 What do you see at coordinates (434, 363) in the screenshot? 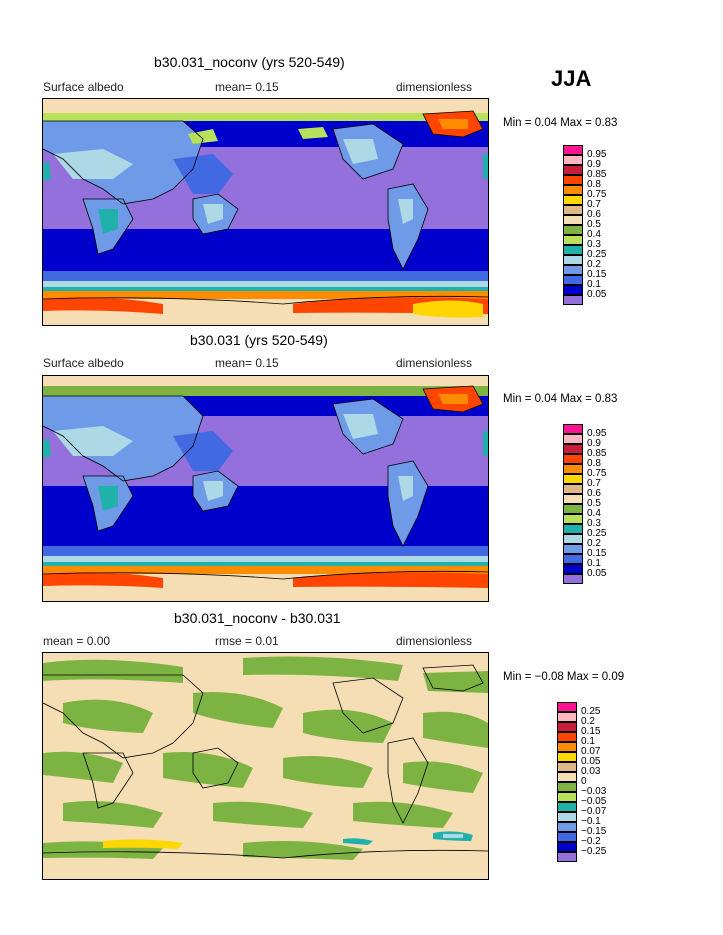
I see `panel-2-units: dimensionless` at bounding box center [434, 363].